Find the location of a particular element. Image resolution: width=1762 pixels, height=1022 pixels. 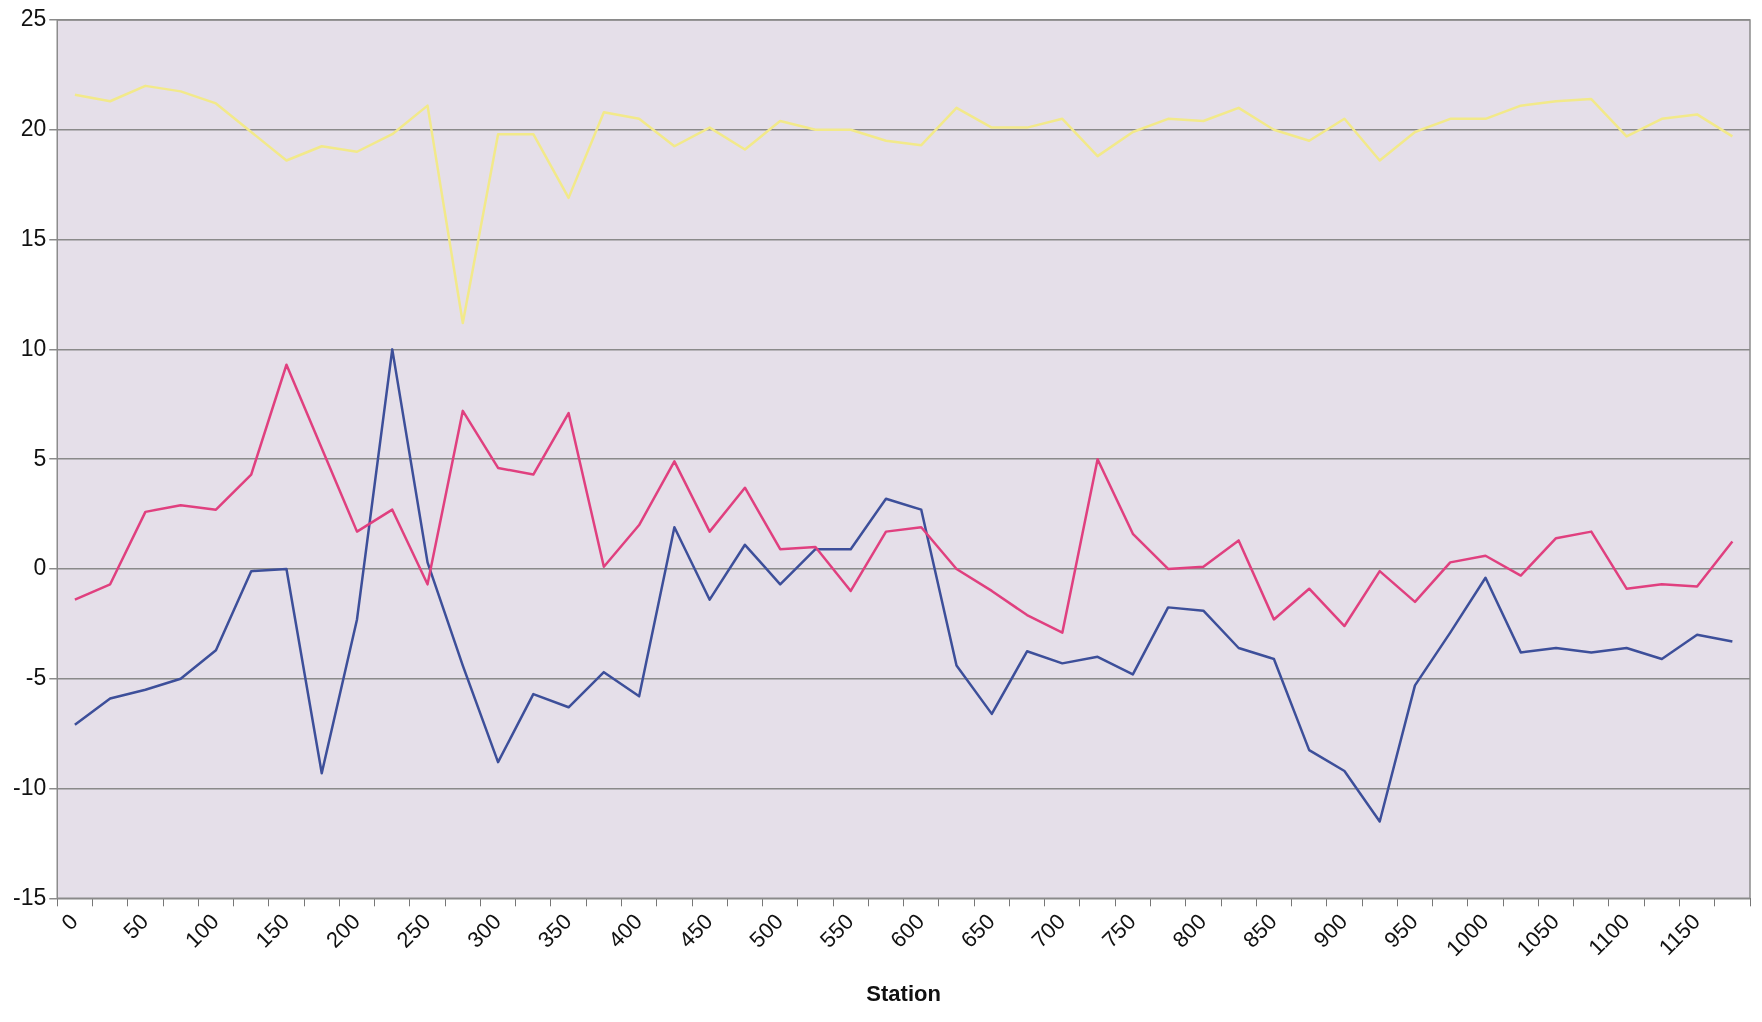

y-tick-label: 10 is located at coordinates (33, 347).